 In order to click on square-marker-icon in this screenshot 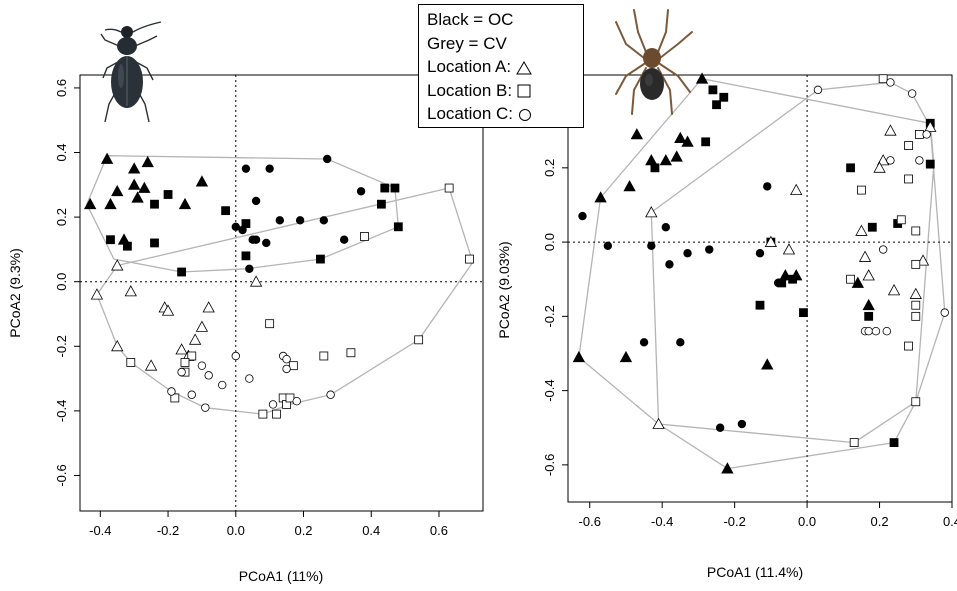, I will do `click(524, 91)`.